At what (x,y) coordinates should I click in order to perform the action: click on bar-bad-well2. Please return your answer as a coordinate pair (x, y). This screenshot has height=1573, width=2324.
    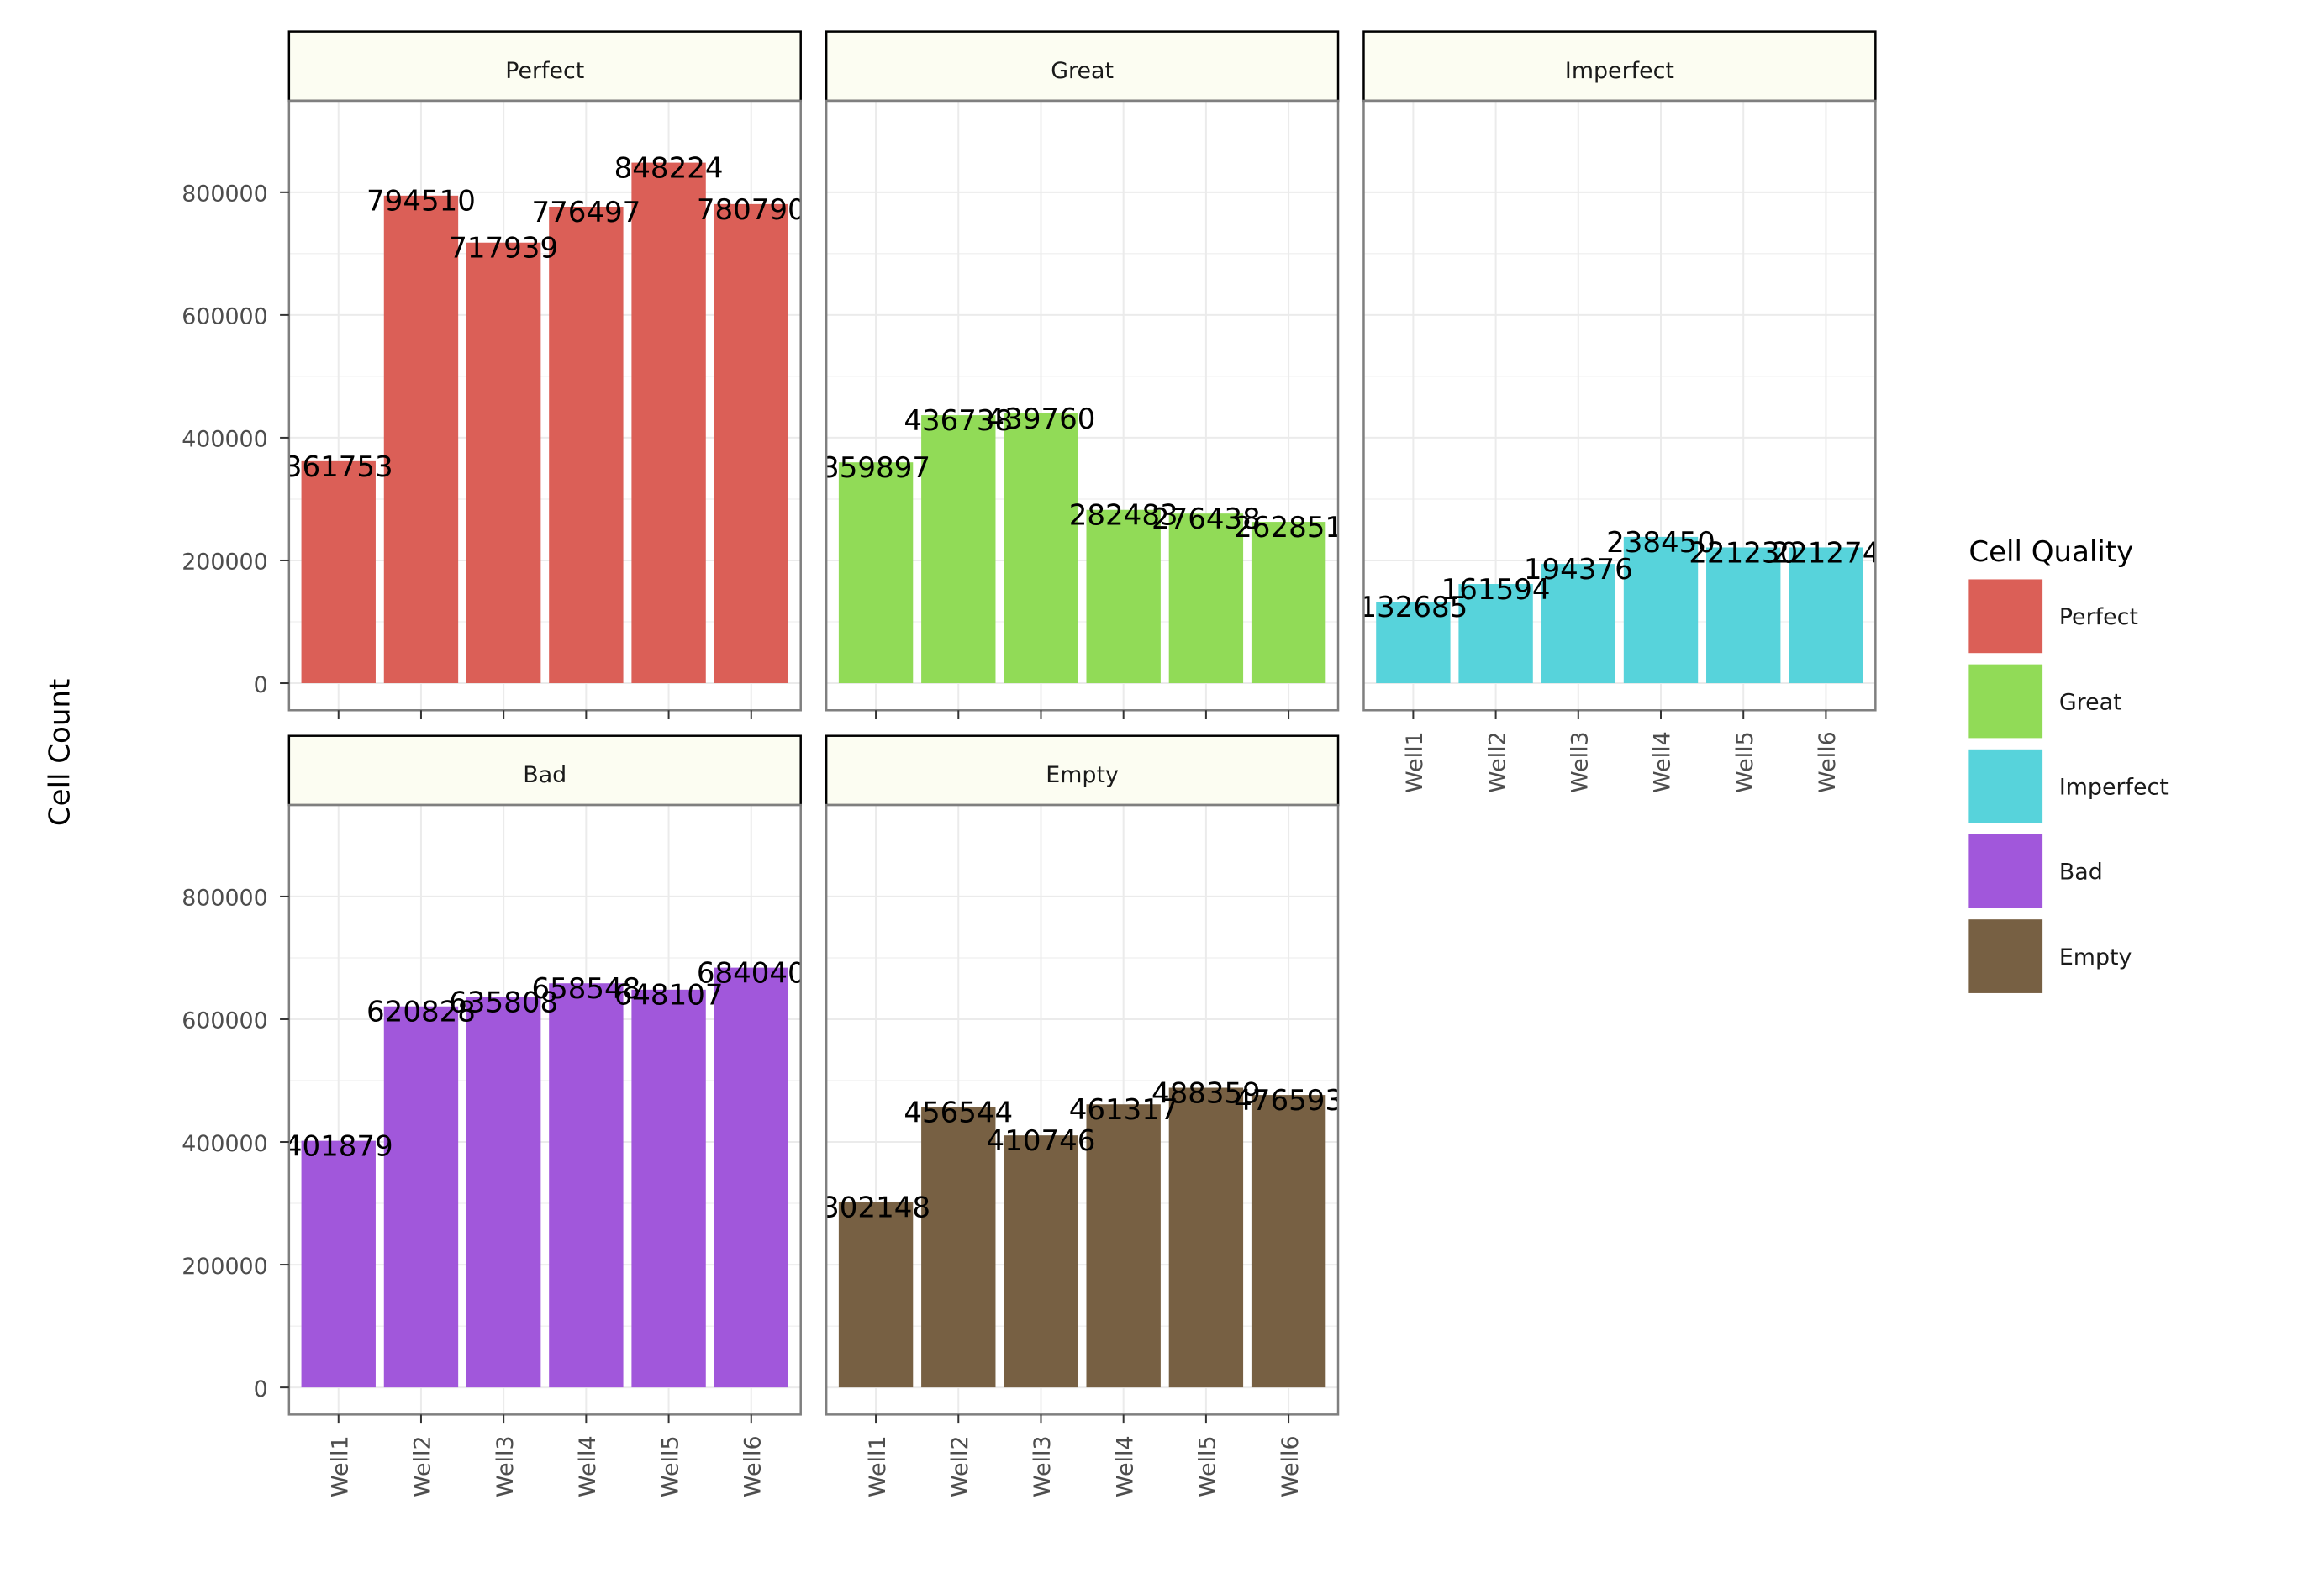
    Looking at the image, I should click on (421, 1197).